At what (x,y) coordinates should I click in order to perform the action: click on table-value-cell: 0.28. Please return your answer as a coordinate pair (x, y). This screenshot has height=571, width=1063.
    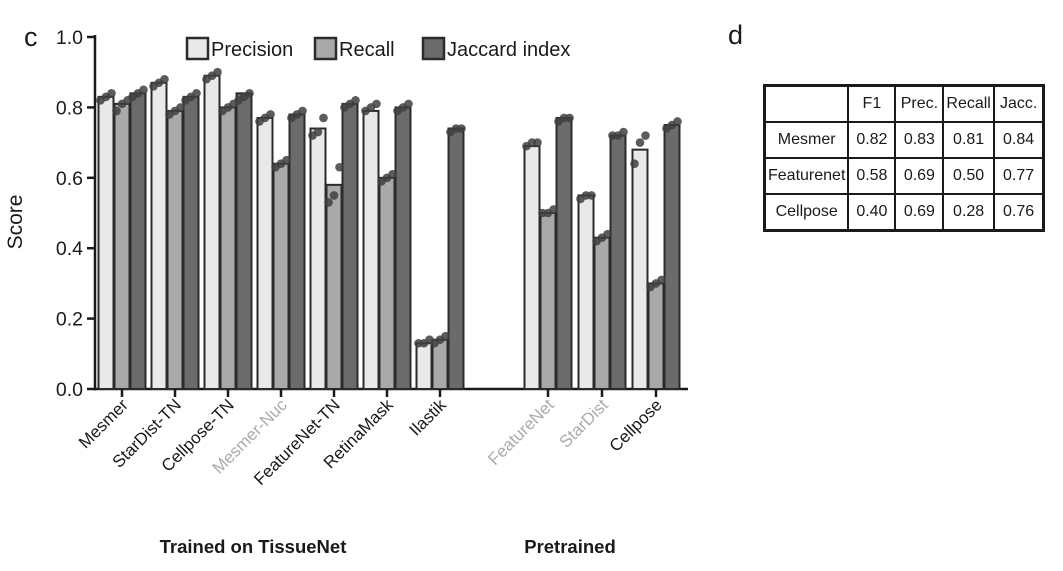
    Looking at the image, I should click on (968, 212).